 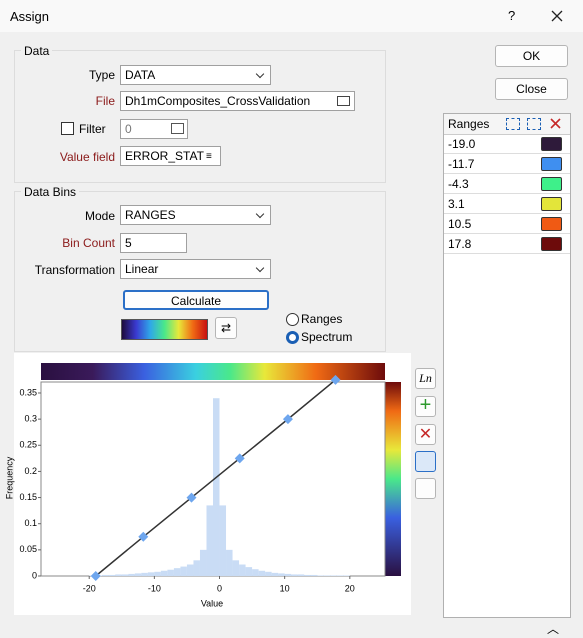 What do you see at coordinates (237, 101) in the screenshot?
I see `file-input: Dh1mComposites_CrossValidation` at bounding box center [237, 101].